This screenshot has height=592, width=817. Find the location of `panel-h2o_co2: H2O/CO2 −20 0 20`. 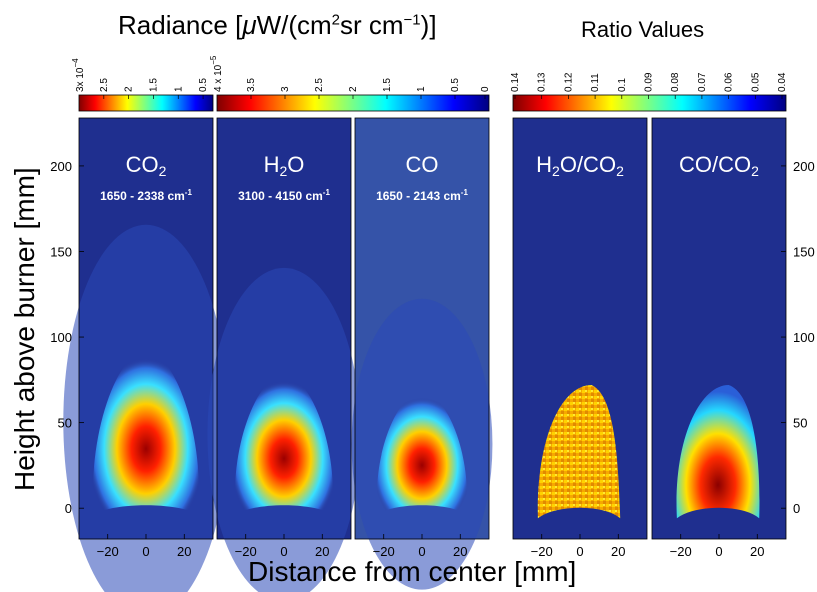

panel-h2o_co2: H2O/CO2 −20 0 20 is located at coordinates (580, 338).